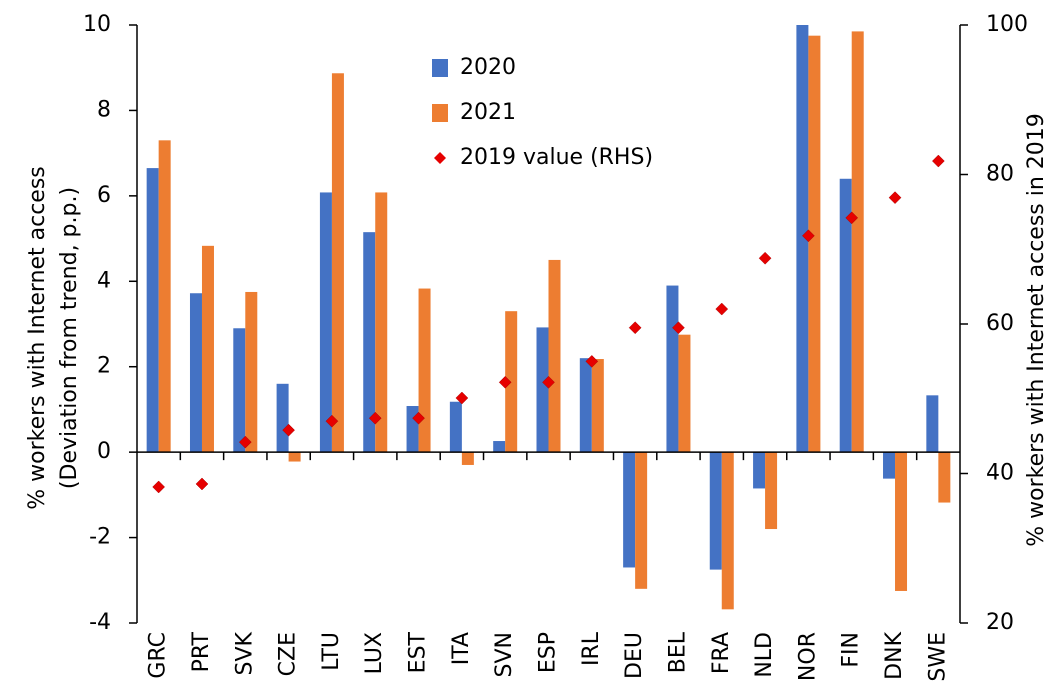 Image resolution: width=1051 pixels, height=695 pixels. What do you see at coordinates (1000, 622) in the screenshot?
I see `y2-tick-label: 20` at bounding box center [1000, 622].